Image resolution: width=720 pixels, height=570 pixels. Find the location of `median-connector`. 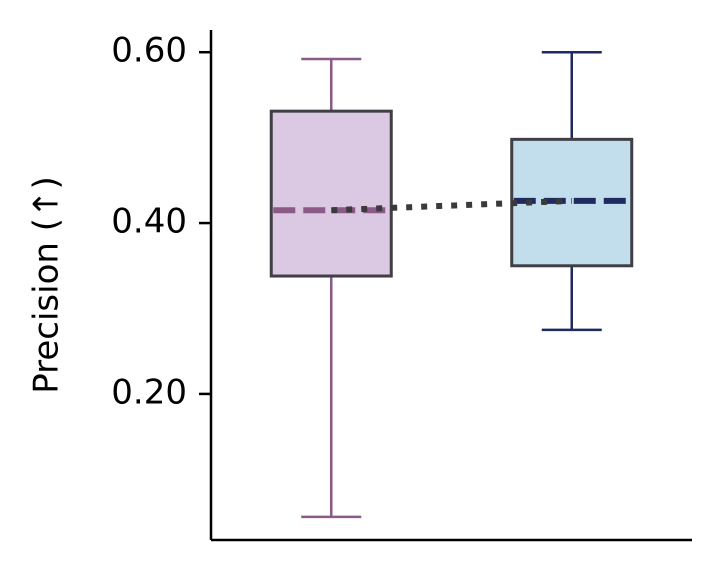

median-connector is located at coordinates (451, 205).